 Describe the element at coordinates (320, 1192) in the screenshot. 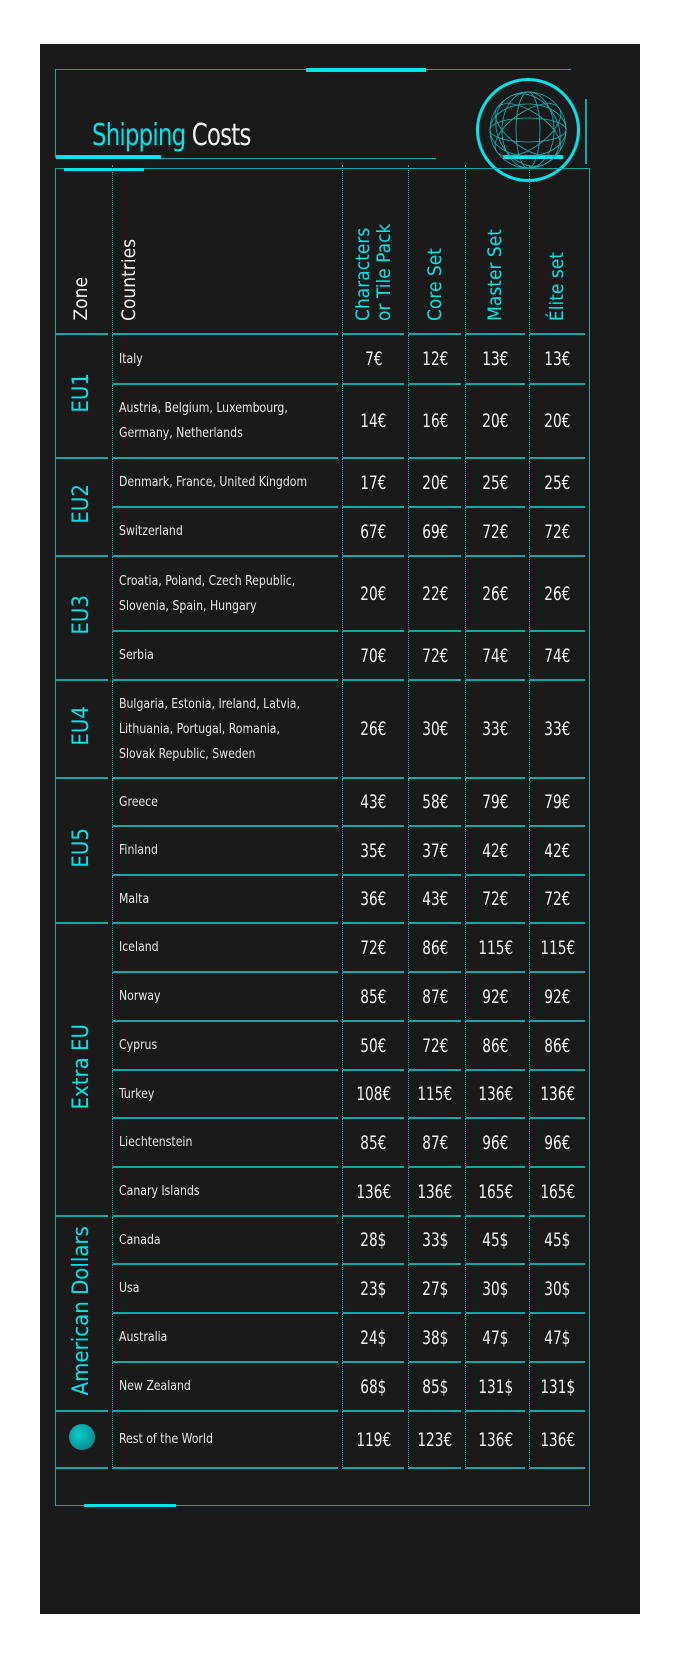

I see `table-row: Canary Islands 136€ 136€ 165€ 165€` at that location.